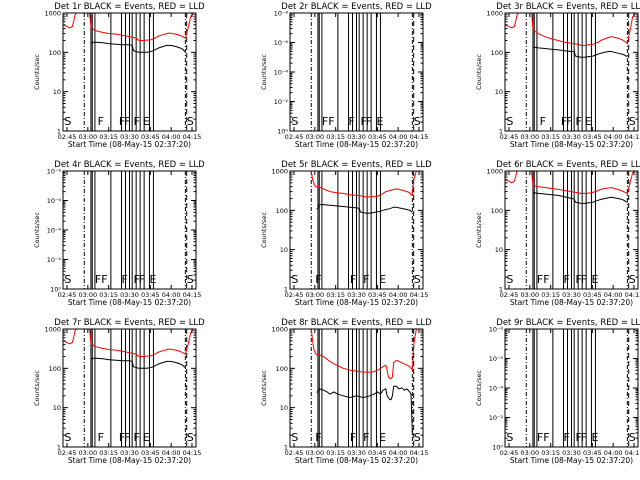 The height and width of the screenshot is (480, 640). What do you see at coordinates (129, 165) in the screenshot?
I see `panel-title: Det 4r BLACK = Events, RED = LLD` at bounding box center [129, 165].